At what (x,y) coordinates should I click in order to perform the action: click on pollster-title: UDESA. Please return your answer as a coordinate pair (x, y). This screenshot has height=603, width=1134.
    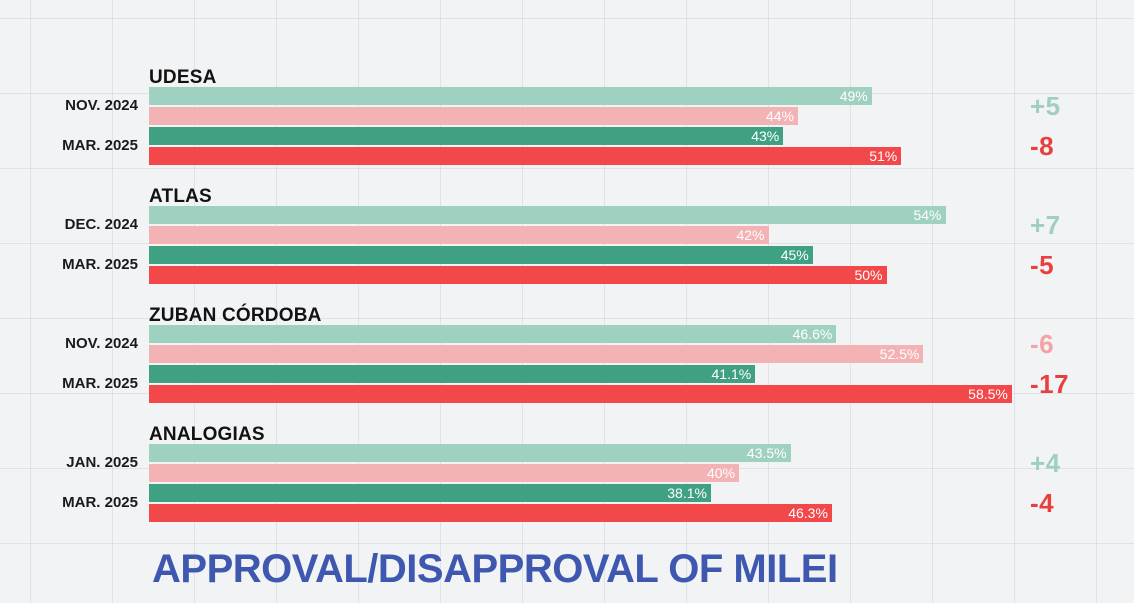
    Looking at the image, I should click on (183, 77).